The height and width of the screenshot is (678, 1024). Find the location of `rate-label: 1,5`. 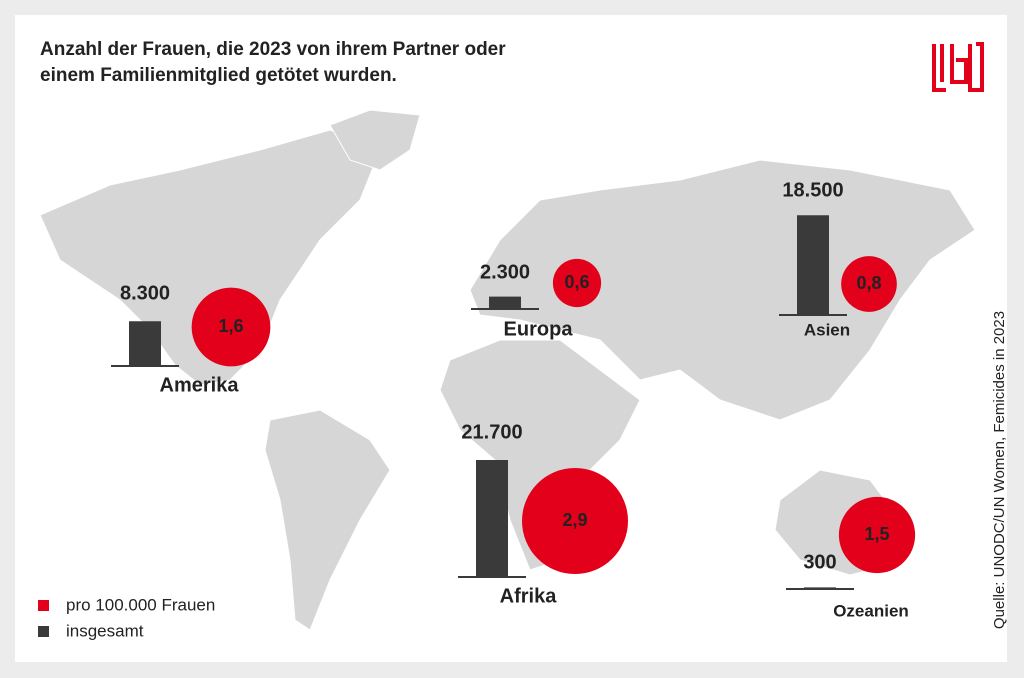

rate-label: 1,5 is located at coordinates (876, 534).